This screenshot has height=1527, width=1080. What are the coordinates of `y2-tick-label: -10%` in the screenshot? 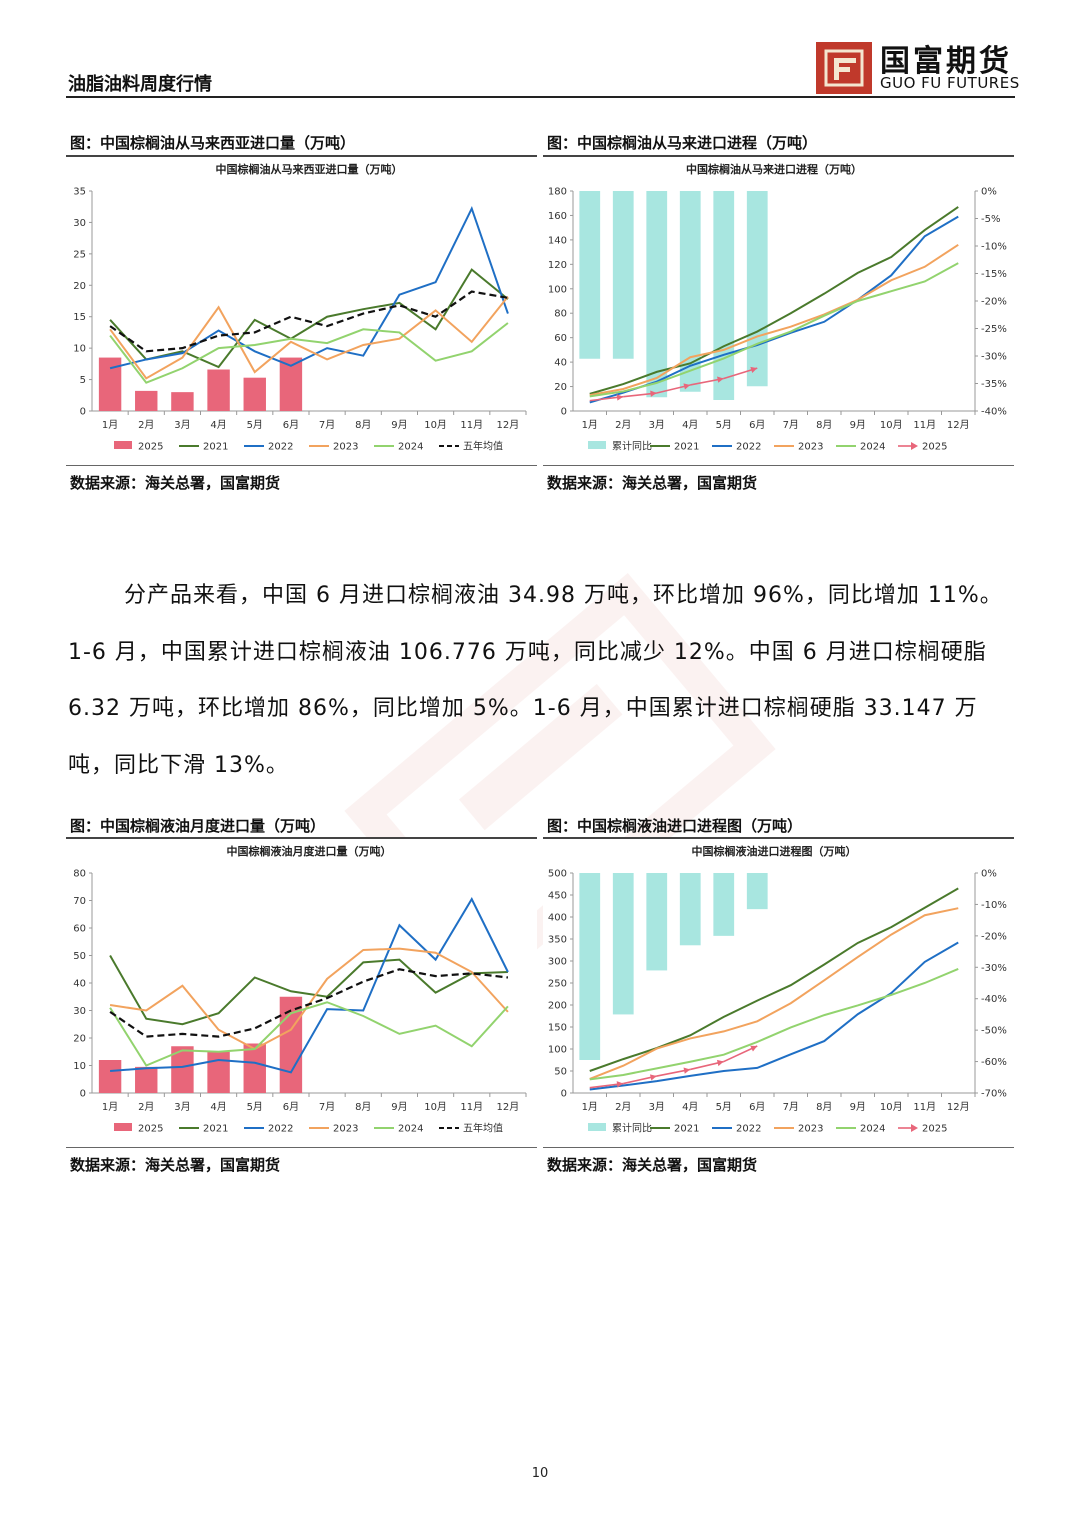 It's located at (994, 247).